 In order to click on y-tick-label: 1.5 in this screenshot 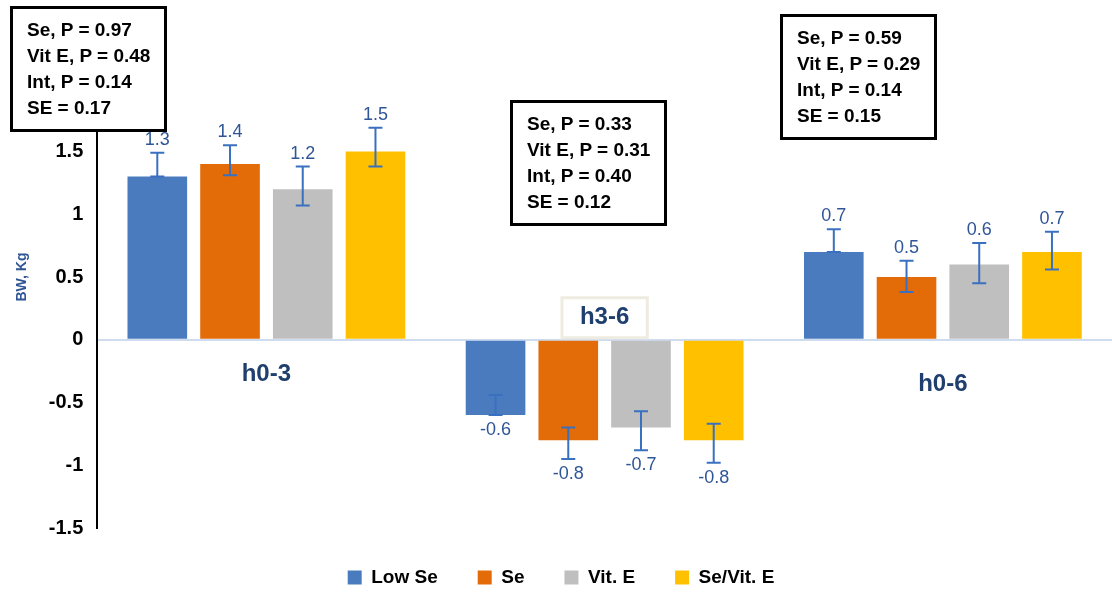, I will do `click(69, 150)`.